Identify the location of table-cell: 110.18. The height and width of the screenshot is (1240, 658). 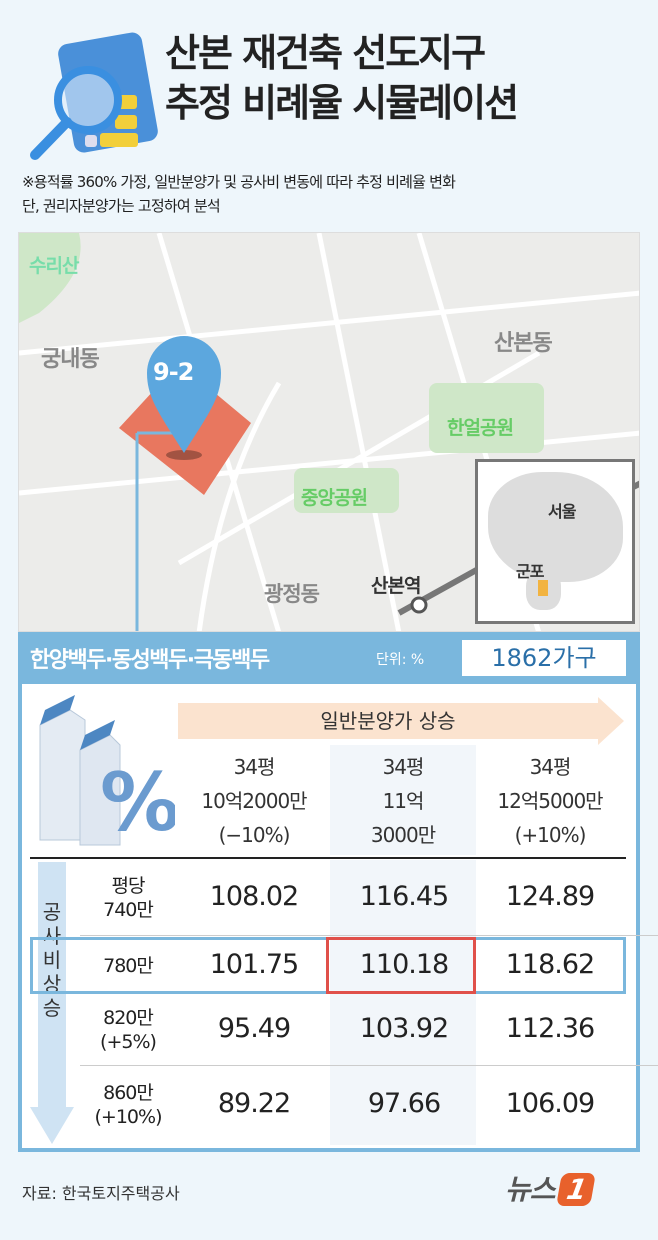
(404, 964).